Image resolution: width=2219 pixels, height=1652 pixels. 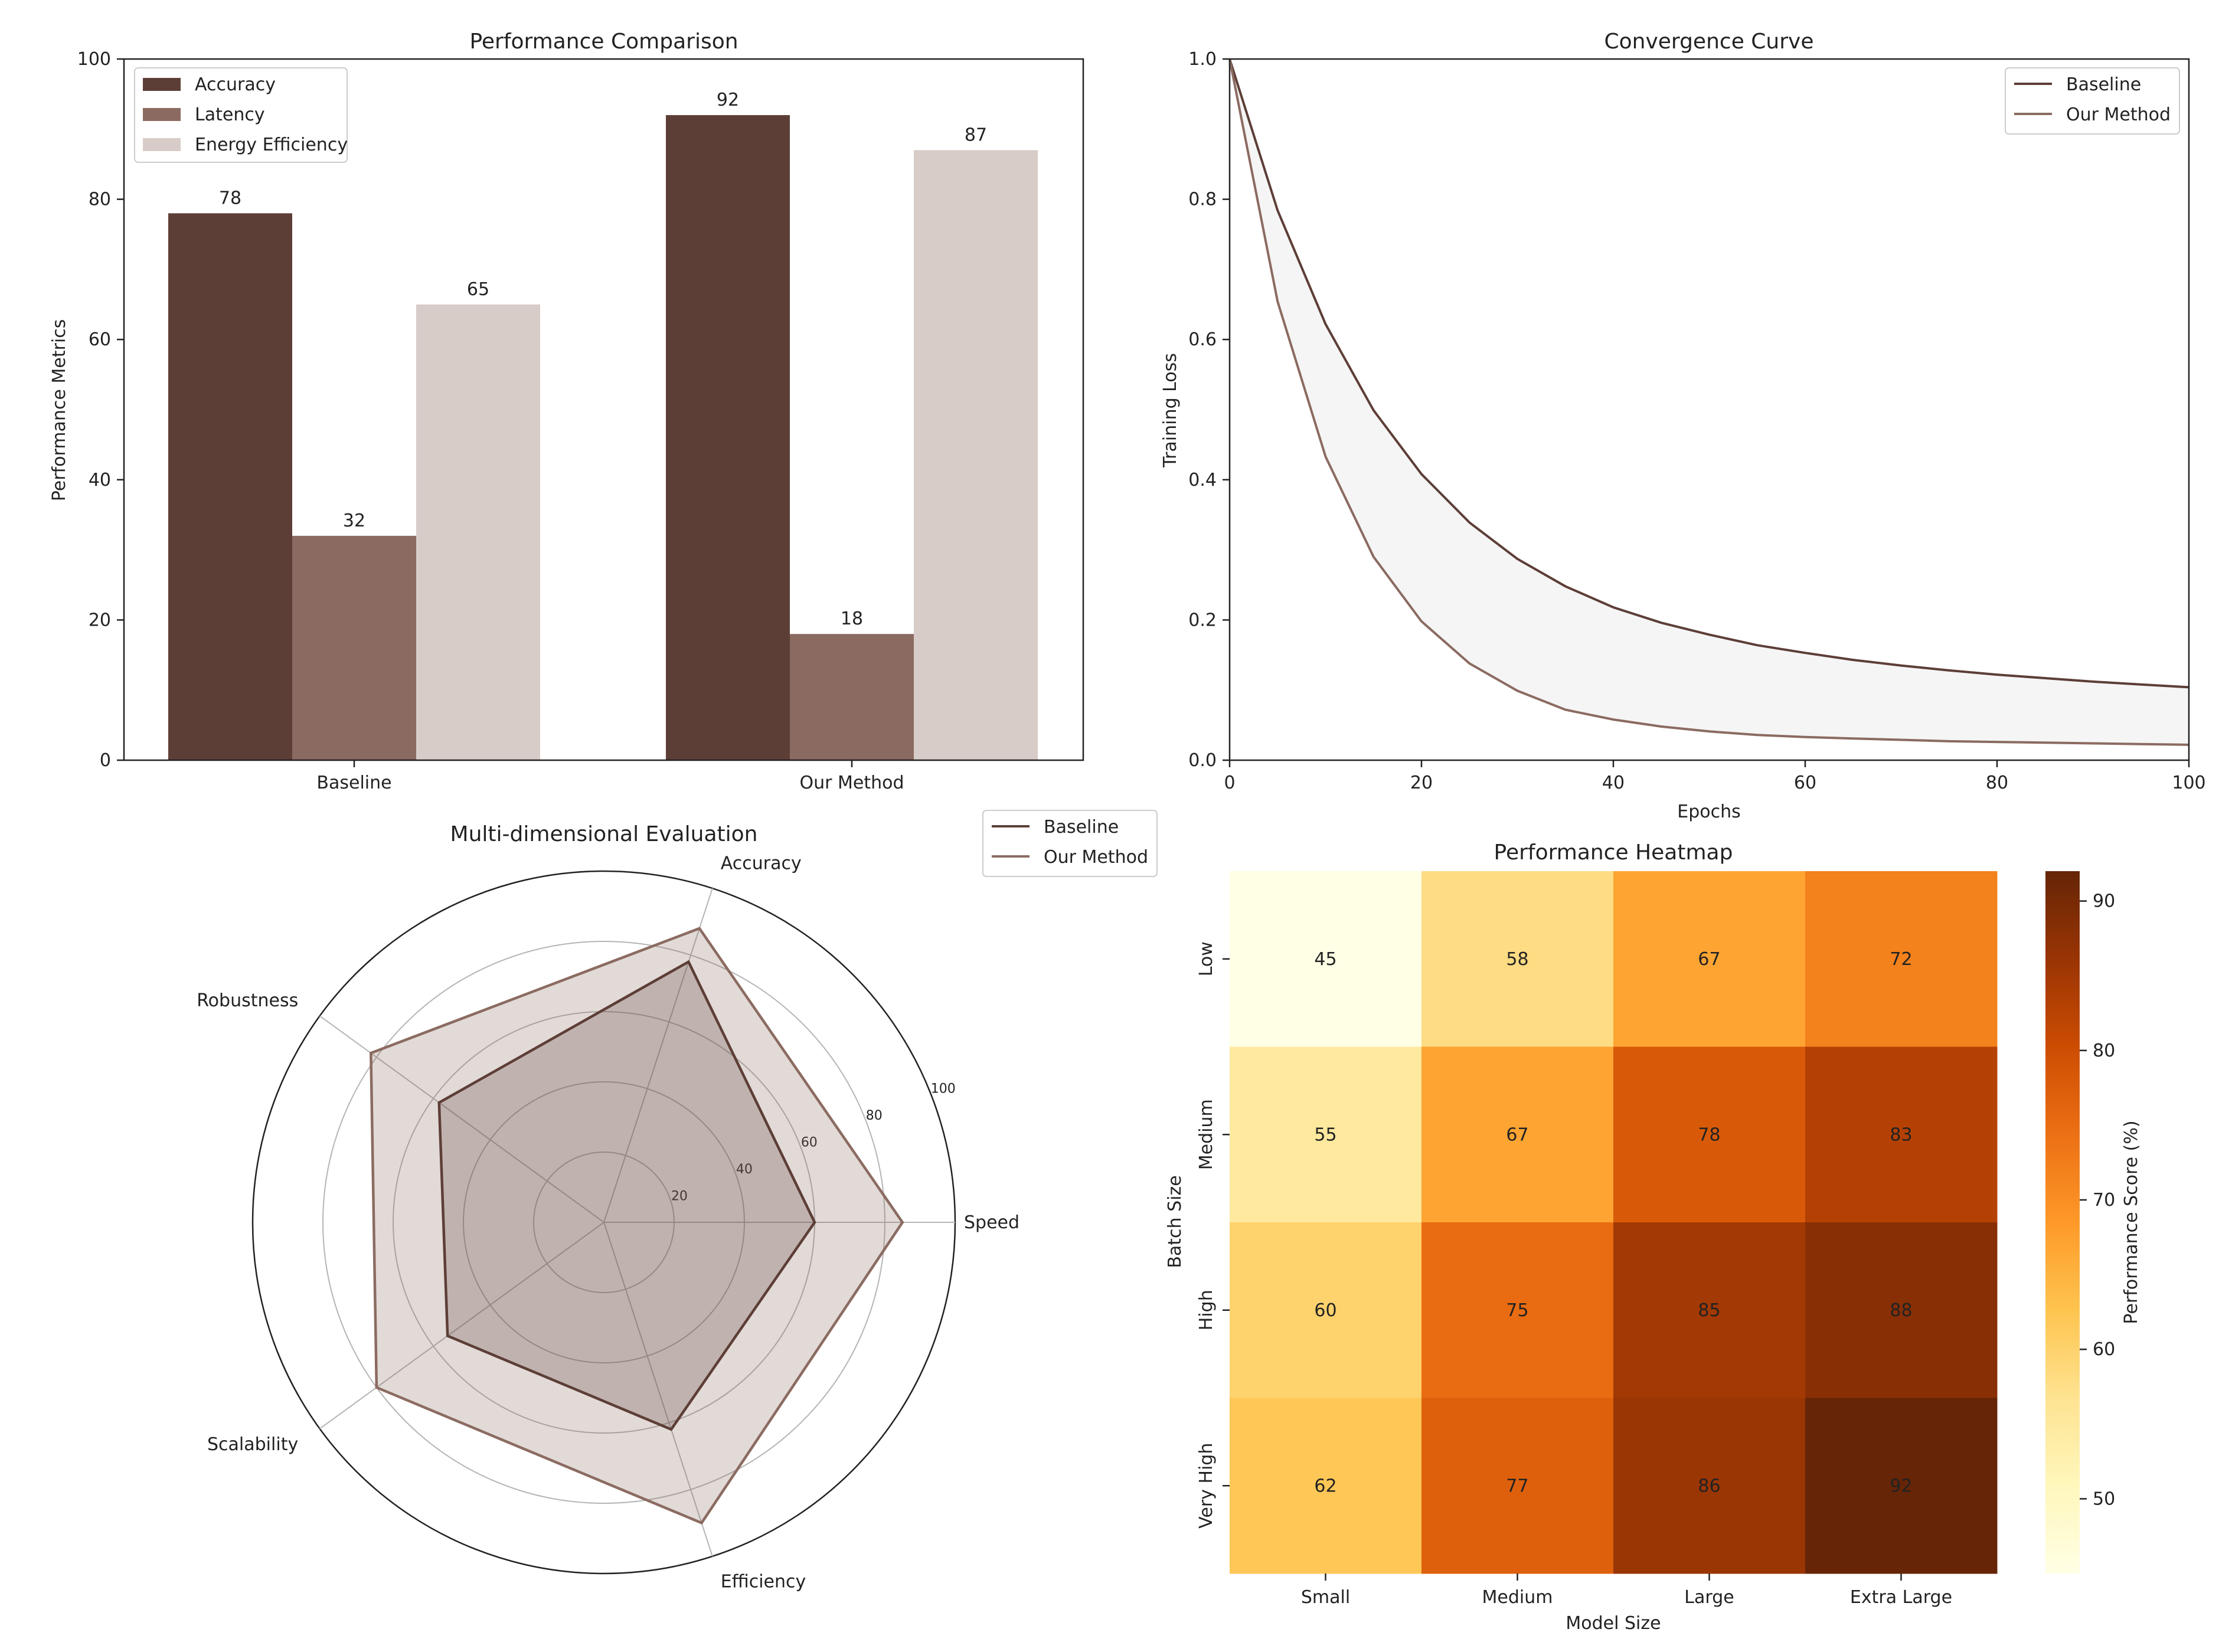 What do you see at coordinates (1202, 480) in the screenshot?
I see `line-ytick-label: 0.4` at bounding box center [1202, 480].